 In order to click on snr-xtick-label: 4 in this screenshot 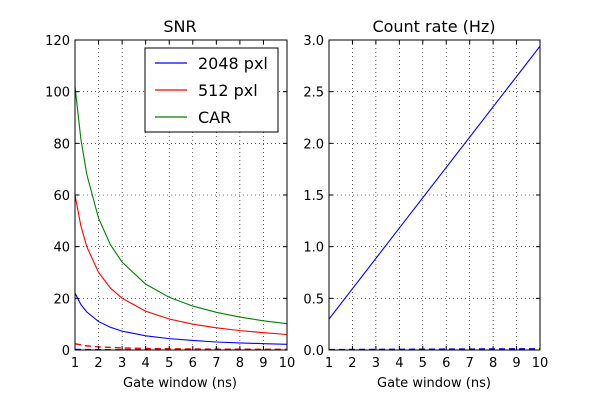, I will do `click(146, 363)`.